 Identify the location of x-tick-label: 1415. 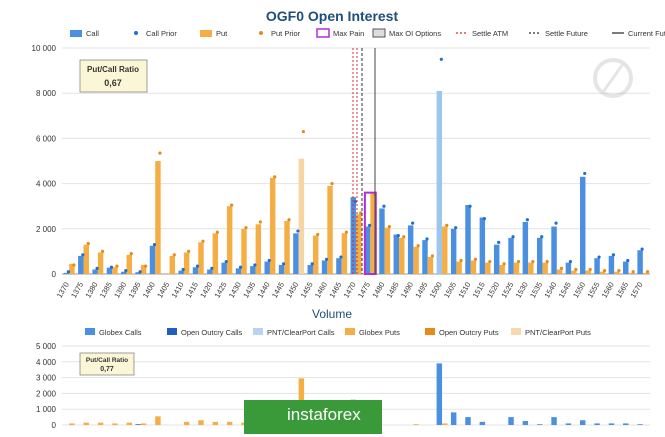
(192, 290).